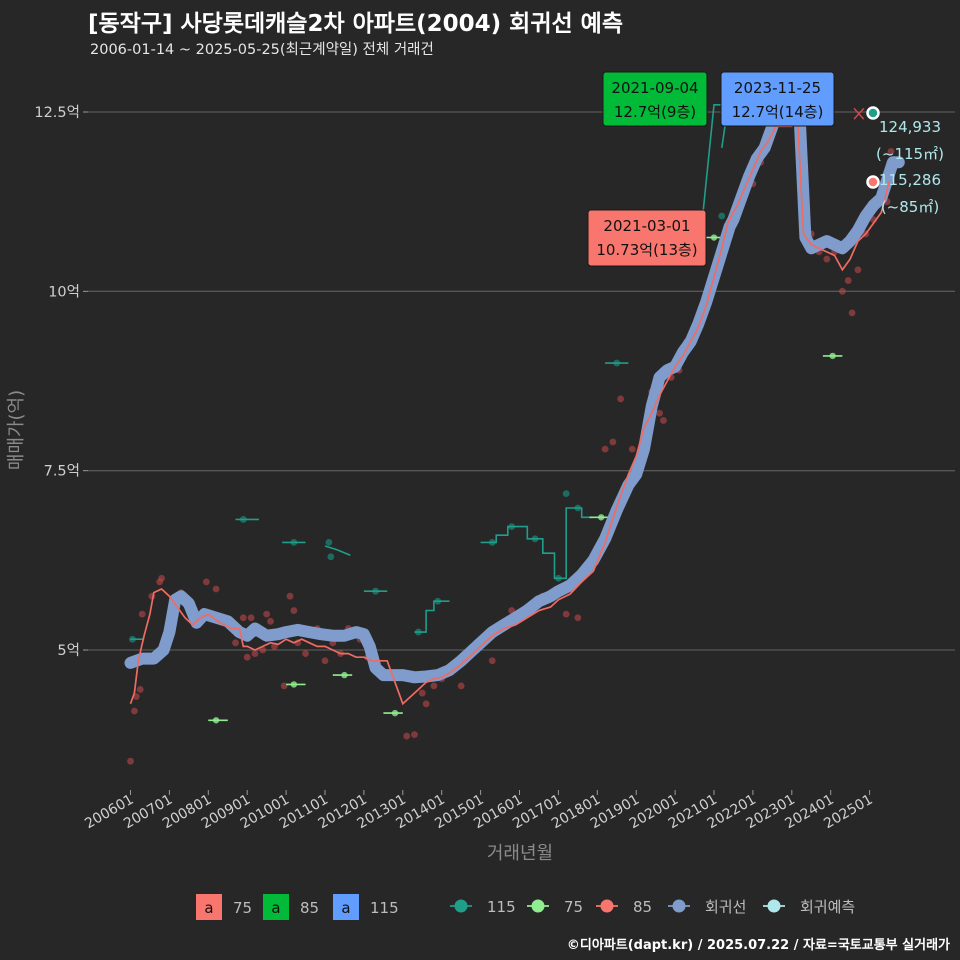 This screenshot has height=960, width=960. I want to click on prediction-area: (~115㎡), so click(910, 154).